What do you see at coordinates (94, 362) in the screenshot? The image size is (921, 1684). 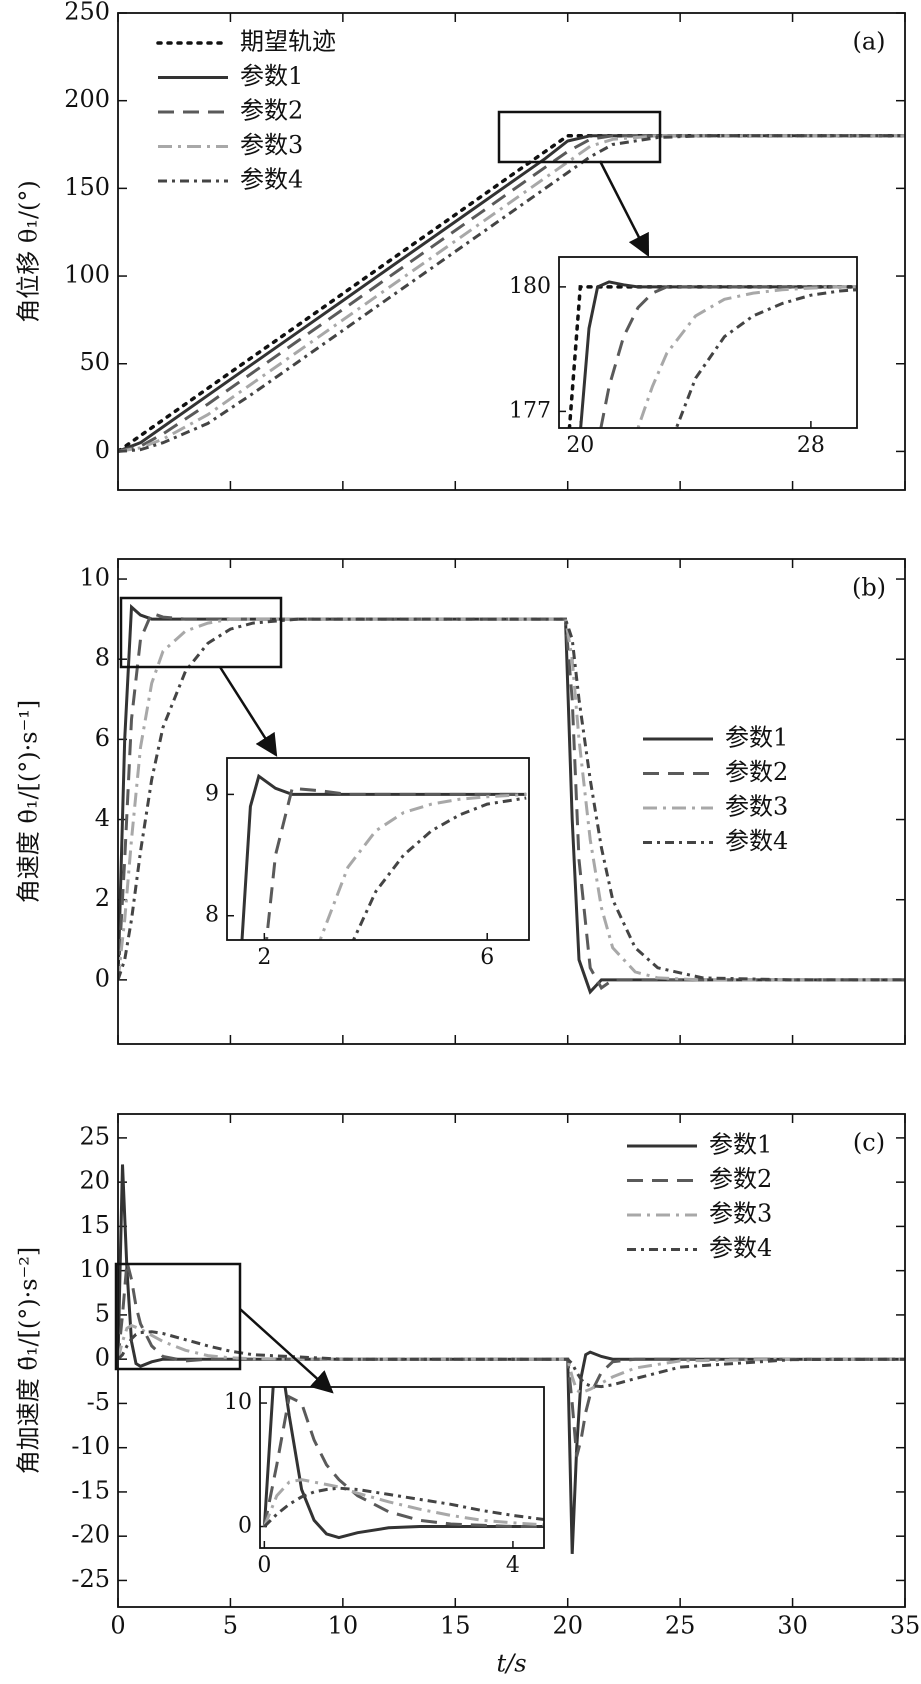 I see `y-tick-label: 50` at bounding box center [94, 362].